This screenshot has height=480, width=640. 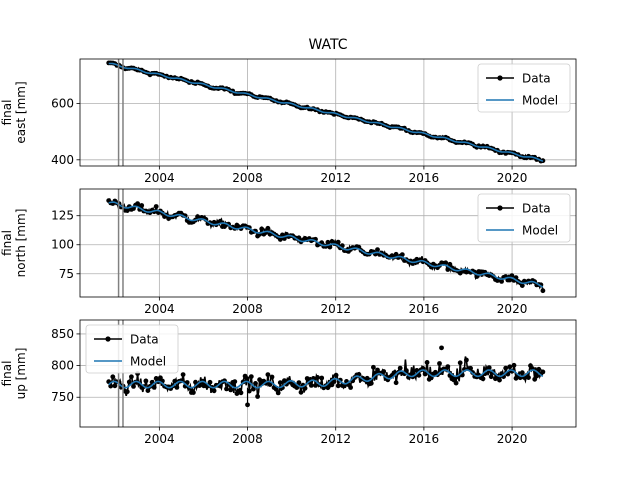 What do you see at coordinates (21, 374) in the screenshot?
I see `y-axis-label-line2: up [mm]` at bounding box center [21, 374].